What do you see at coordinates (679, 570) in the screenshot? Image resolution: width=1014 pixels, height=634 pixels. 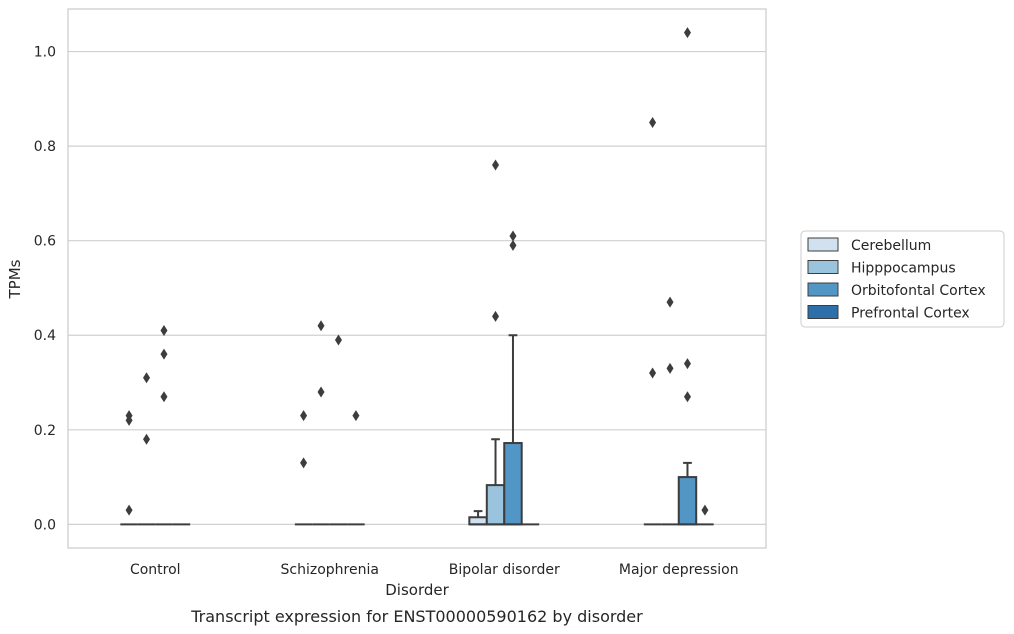 I see `x-tick-label: Major depression` at bounding box center [679, 570].